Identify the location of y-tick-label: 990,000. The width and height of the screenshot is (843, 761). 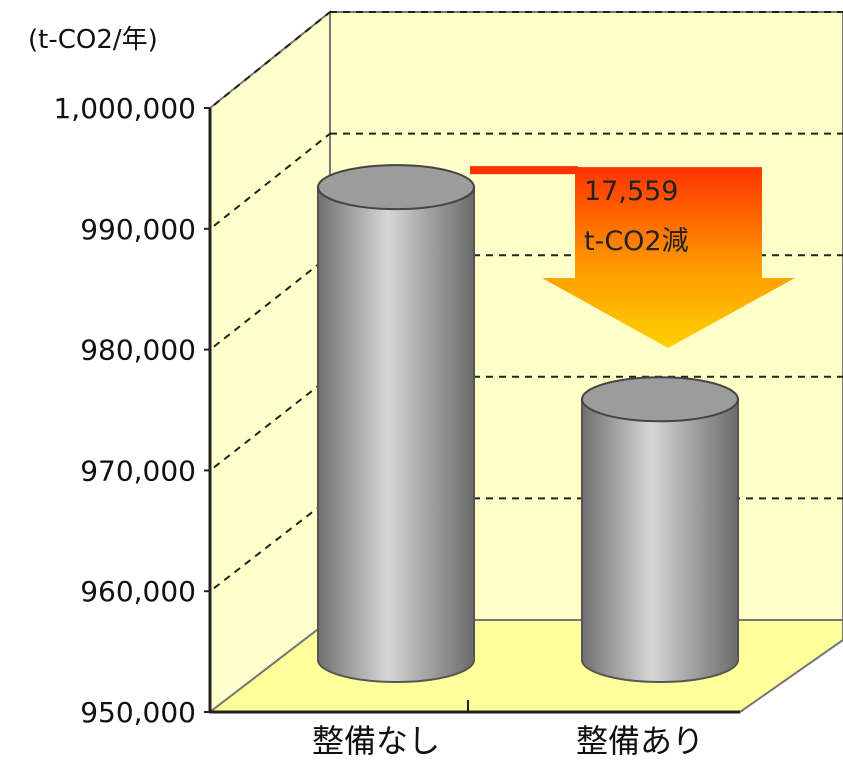
(138, 229).